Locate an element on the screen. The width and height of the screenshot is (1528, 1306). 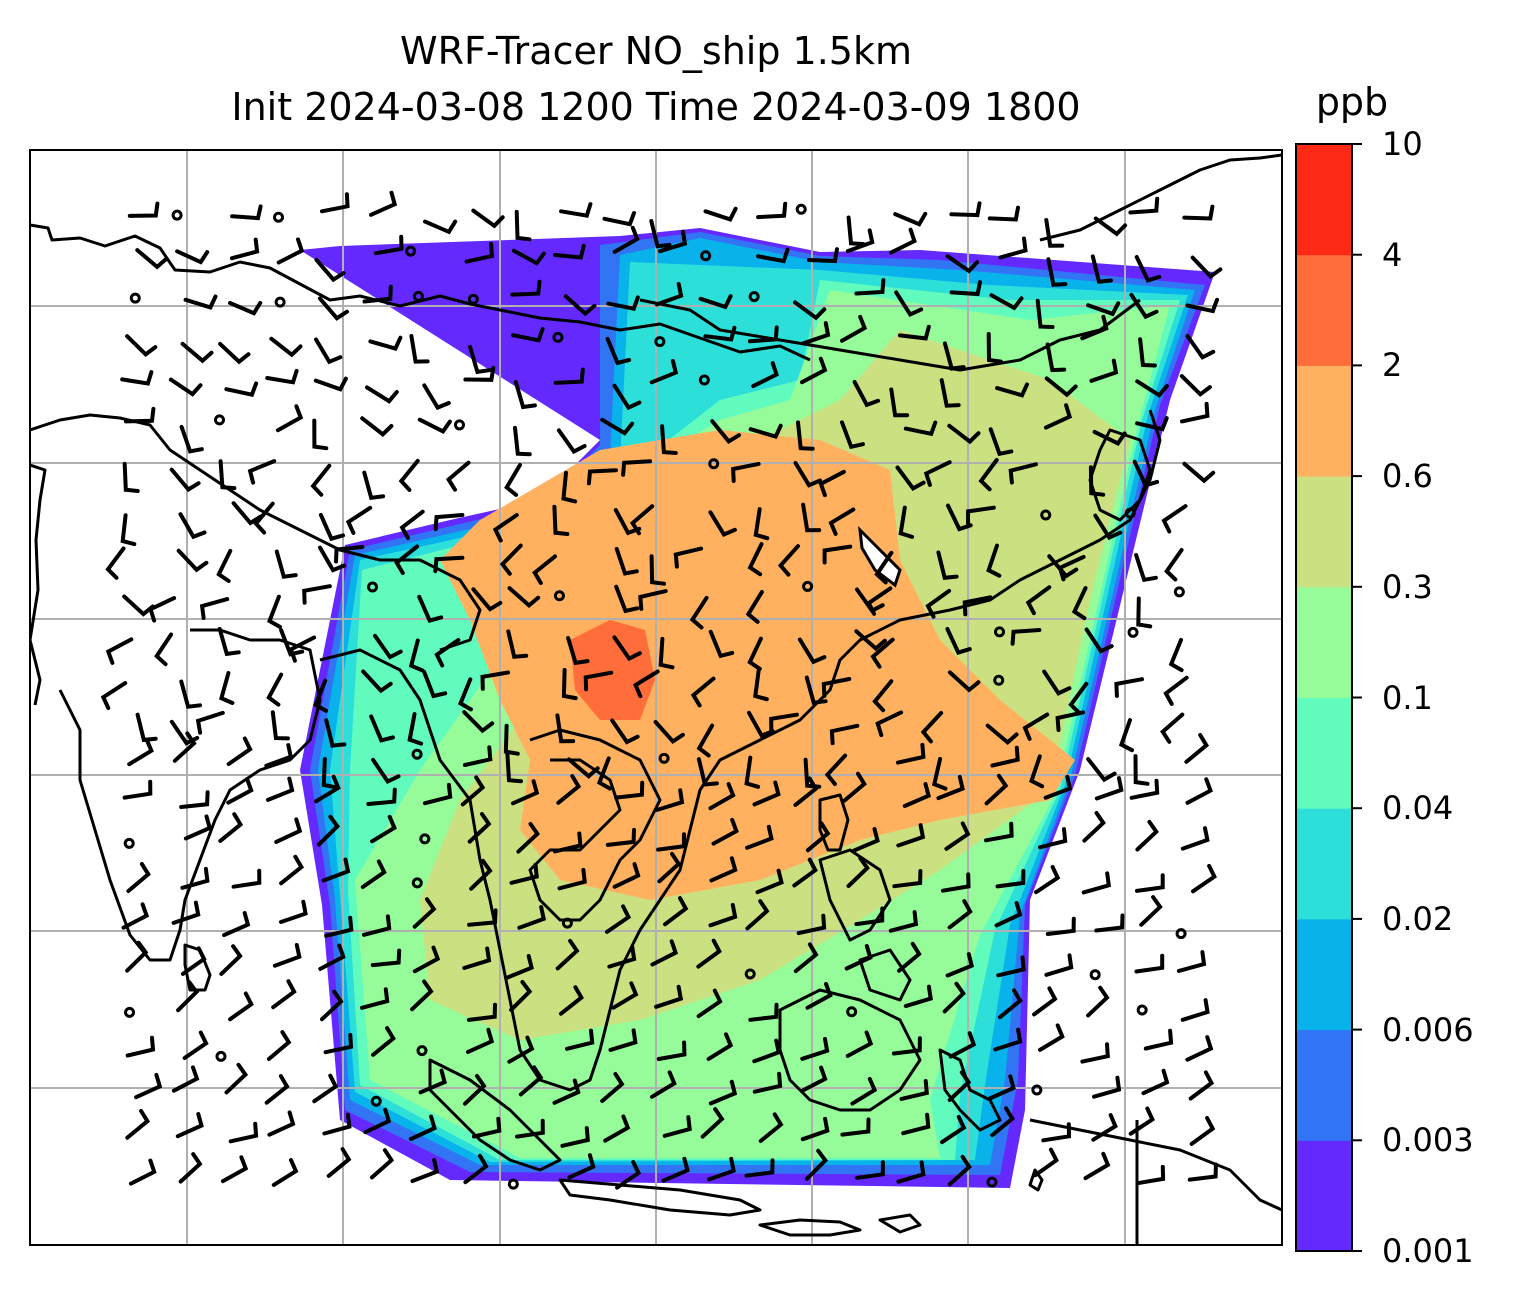
coast-borneo is located at coordinates (850, 1050).